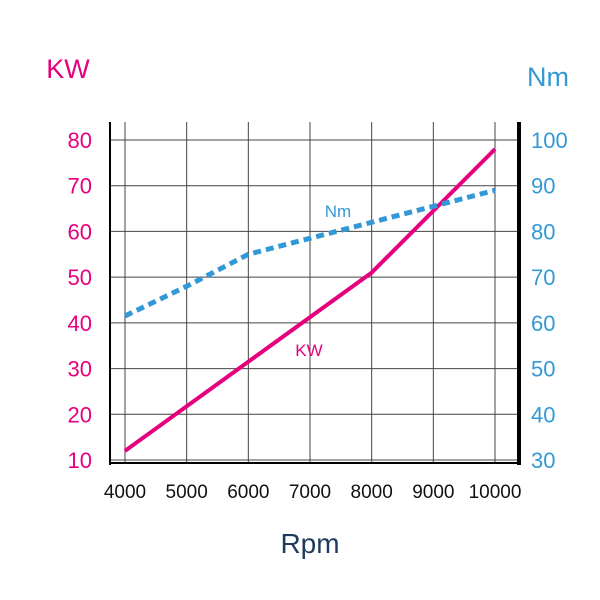 The height and width of the screenshot is (600, 600). I want to click on right-tick-label: 50, so click(543, 369).